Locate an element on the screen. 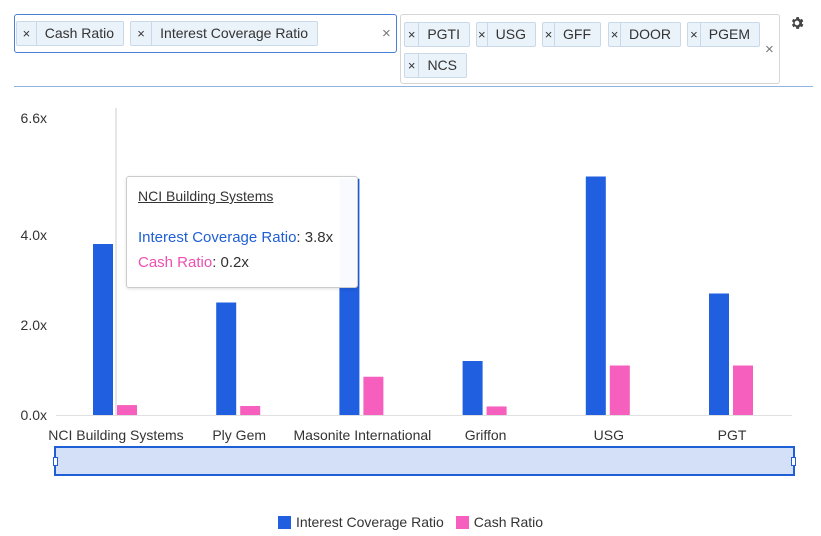  tooltip-row-interest-coverage: Interest Coverage Ratio: 3.8x is located at coordinates (236, 237).